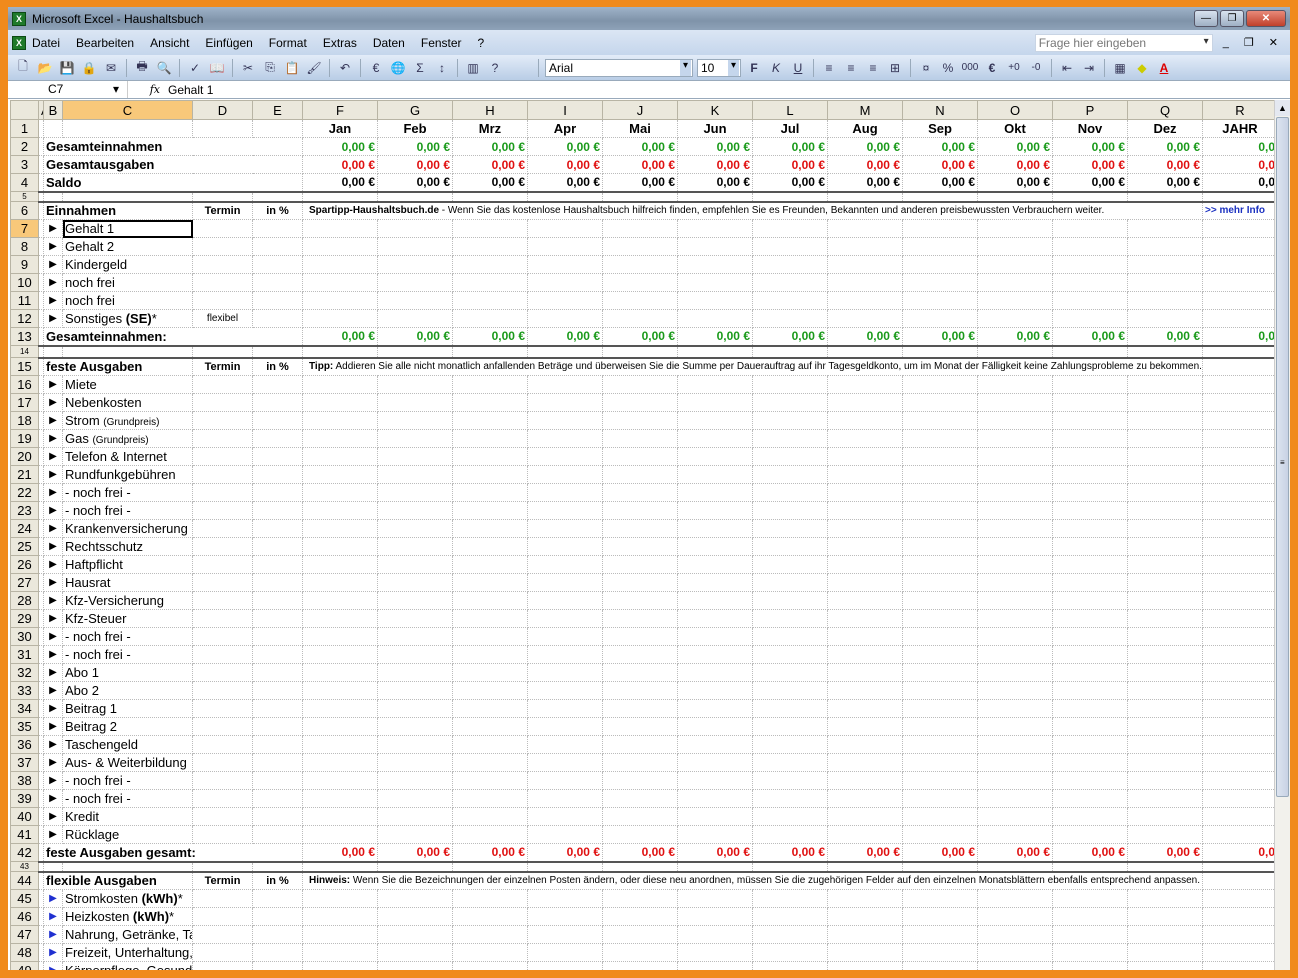  I want to click on increase-indent-icon: ⇥, so click(1089, 67).